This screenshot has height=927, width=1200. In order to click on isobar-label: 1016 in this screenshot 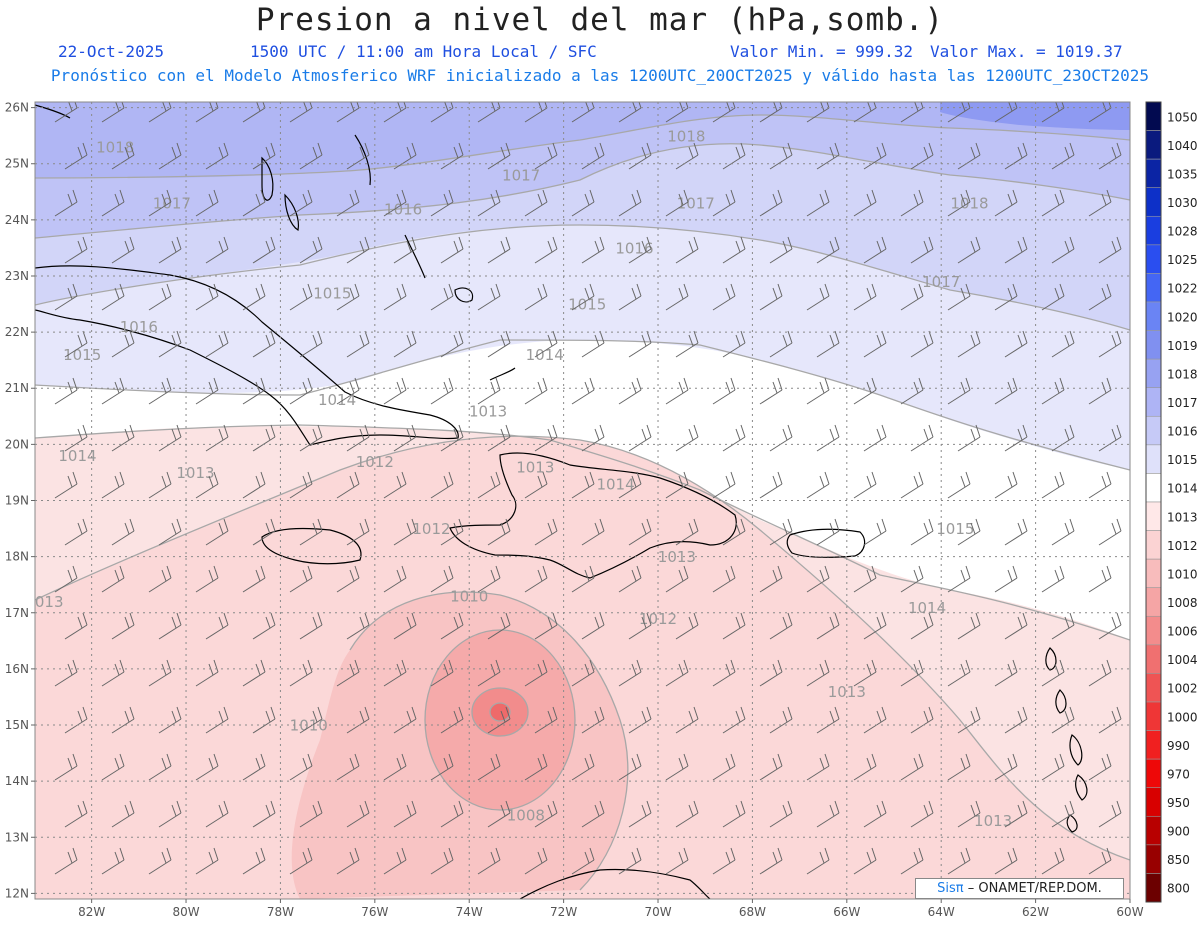, I will do `click(634, 249)`.